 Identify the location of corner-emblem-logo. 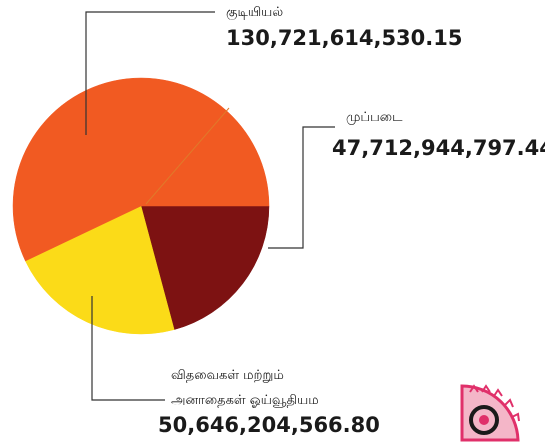
(490, 413).